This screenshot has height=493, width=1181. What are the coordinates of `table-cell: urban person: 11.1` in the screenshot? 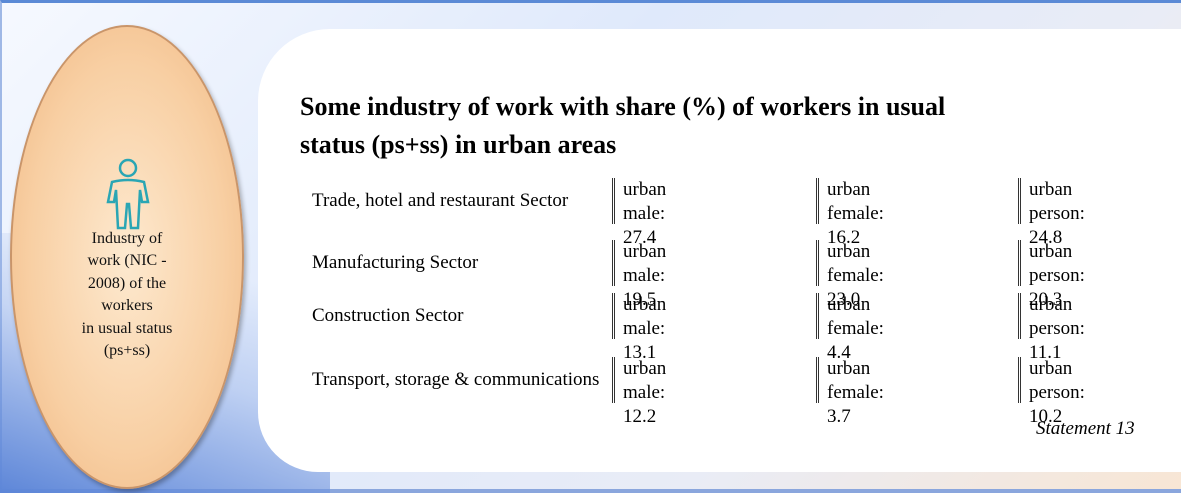 It's located at (1051, 328).